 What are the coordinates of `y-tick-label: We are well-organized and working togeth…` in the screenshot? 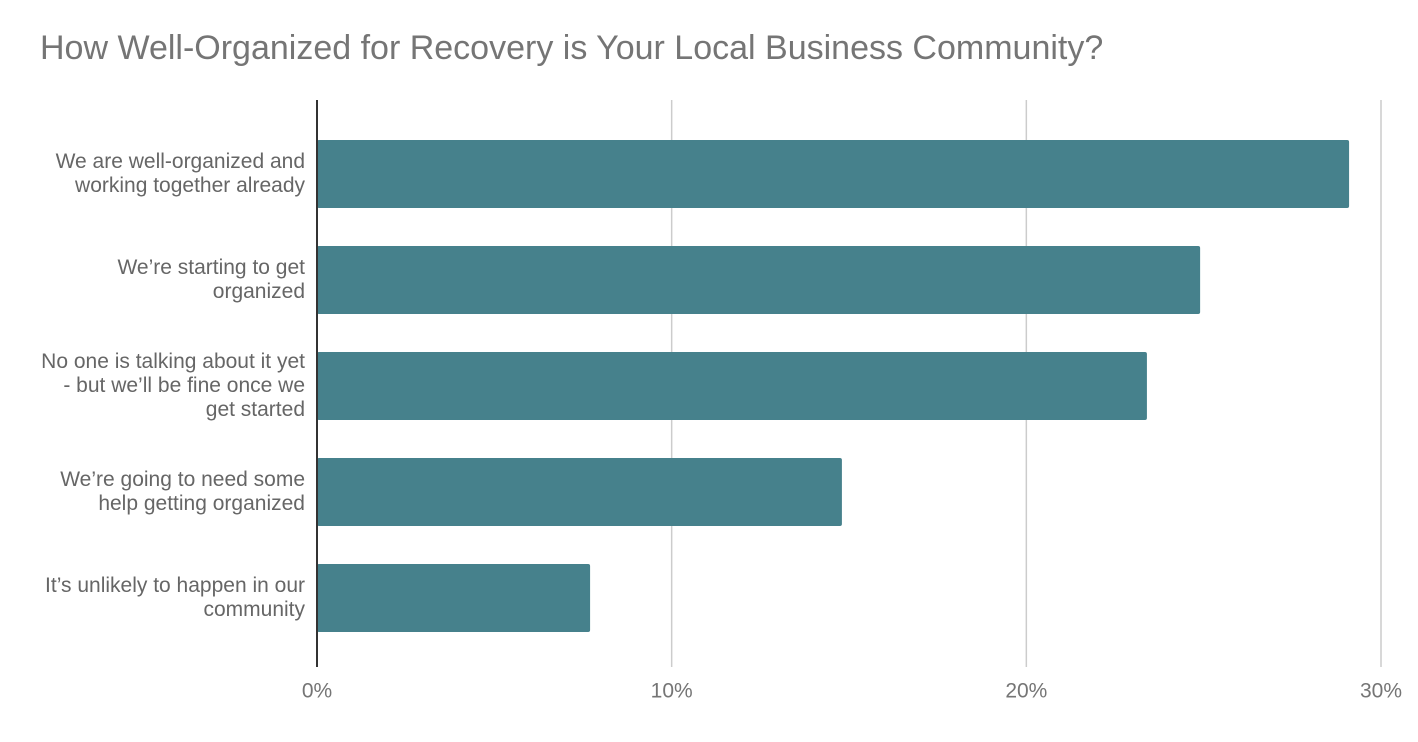 It's located at (180, 173).